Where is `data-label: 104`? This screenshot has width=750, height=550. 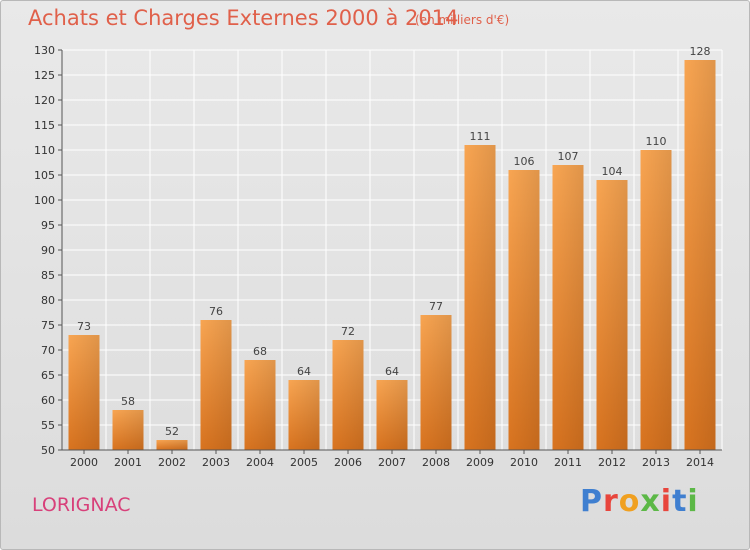
data-label: 104 is located at coordinates (612, 171).